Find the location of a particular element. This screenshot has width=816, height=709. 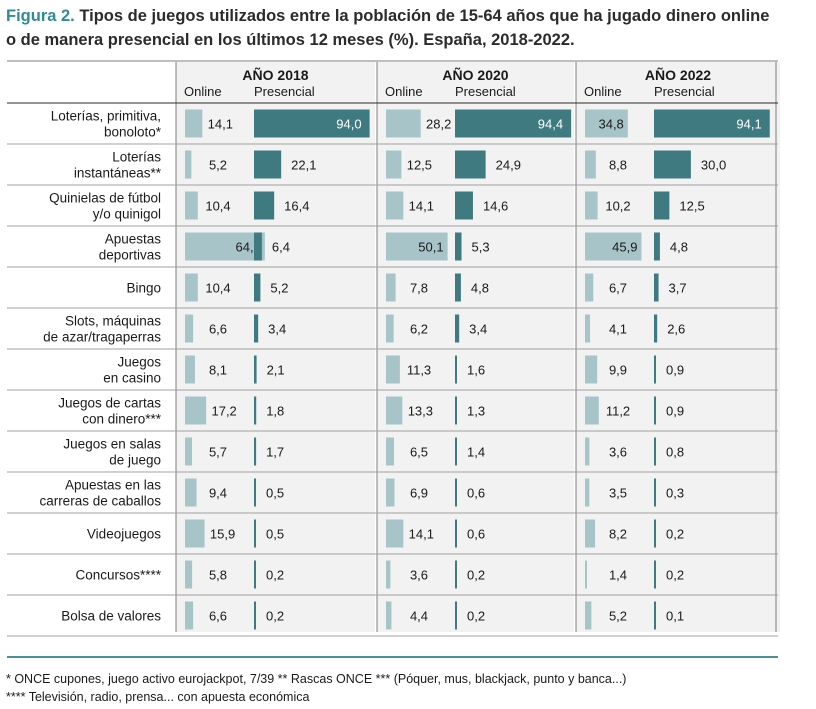

category-label-line-2: bonoloto* is located at coordinates (133, 132).